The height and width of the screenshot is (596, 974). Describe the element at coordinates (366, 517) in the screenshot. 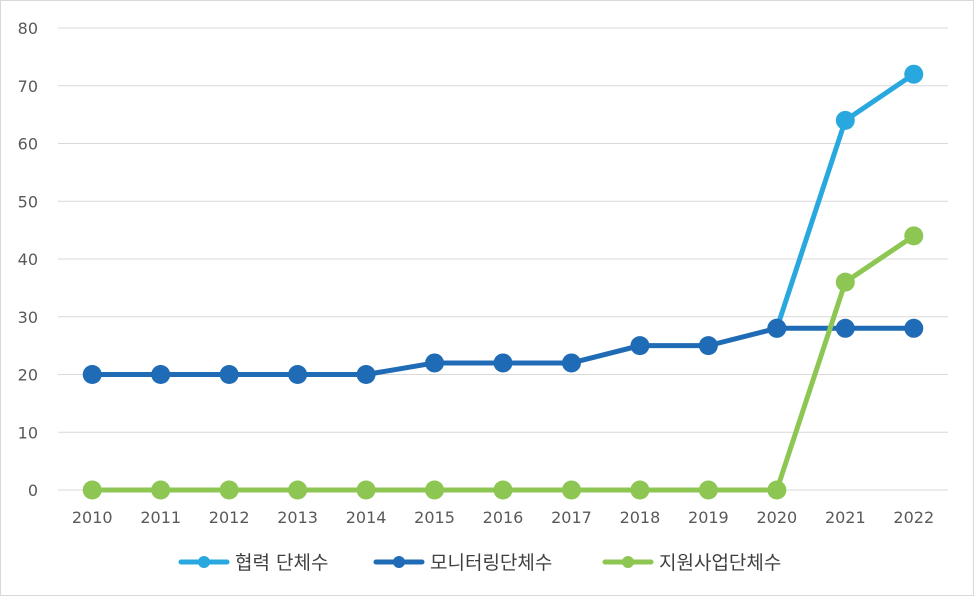

I see `x-tick-label: 2014` at that location.